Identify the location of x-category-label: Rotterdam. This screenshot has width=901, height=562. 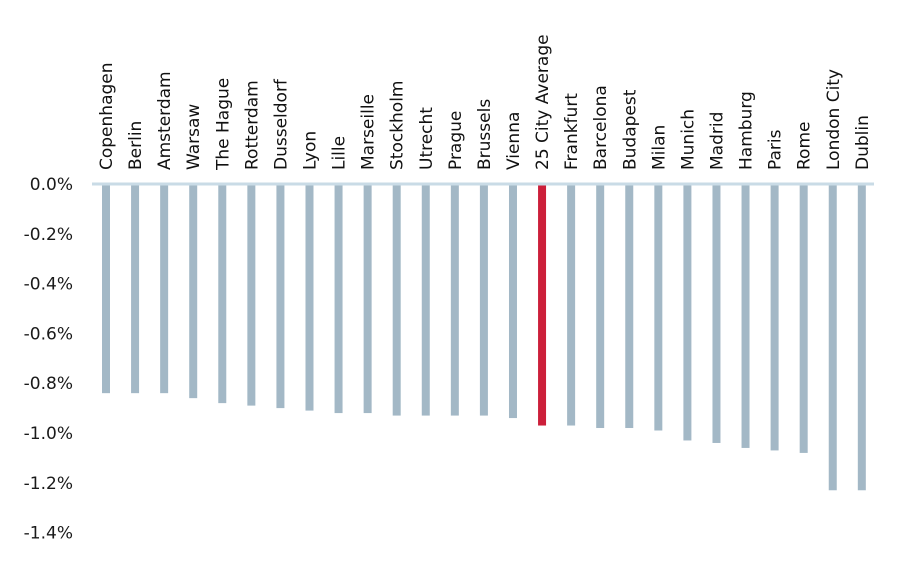
(252, 125).